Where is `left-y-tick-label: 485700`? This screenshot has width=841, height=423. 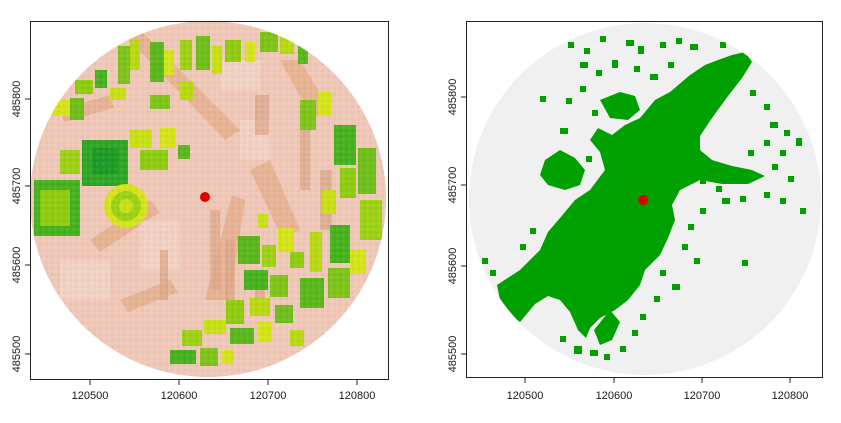 left-y-tick-label: 485700 is located at coordinates (17, 186).